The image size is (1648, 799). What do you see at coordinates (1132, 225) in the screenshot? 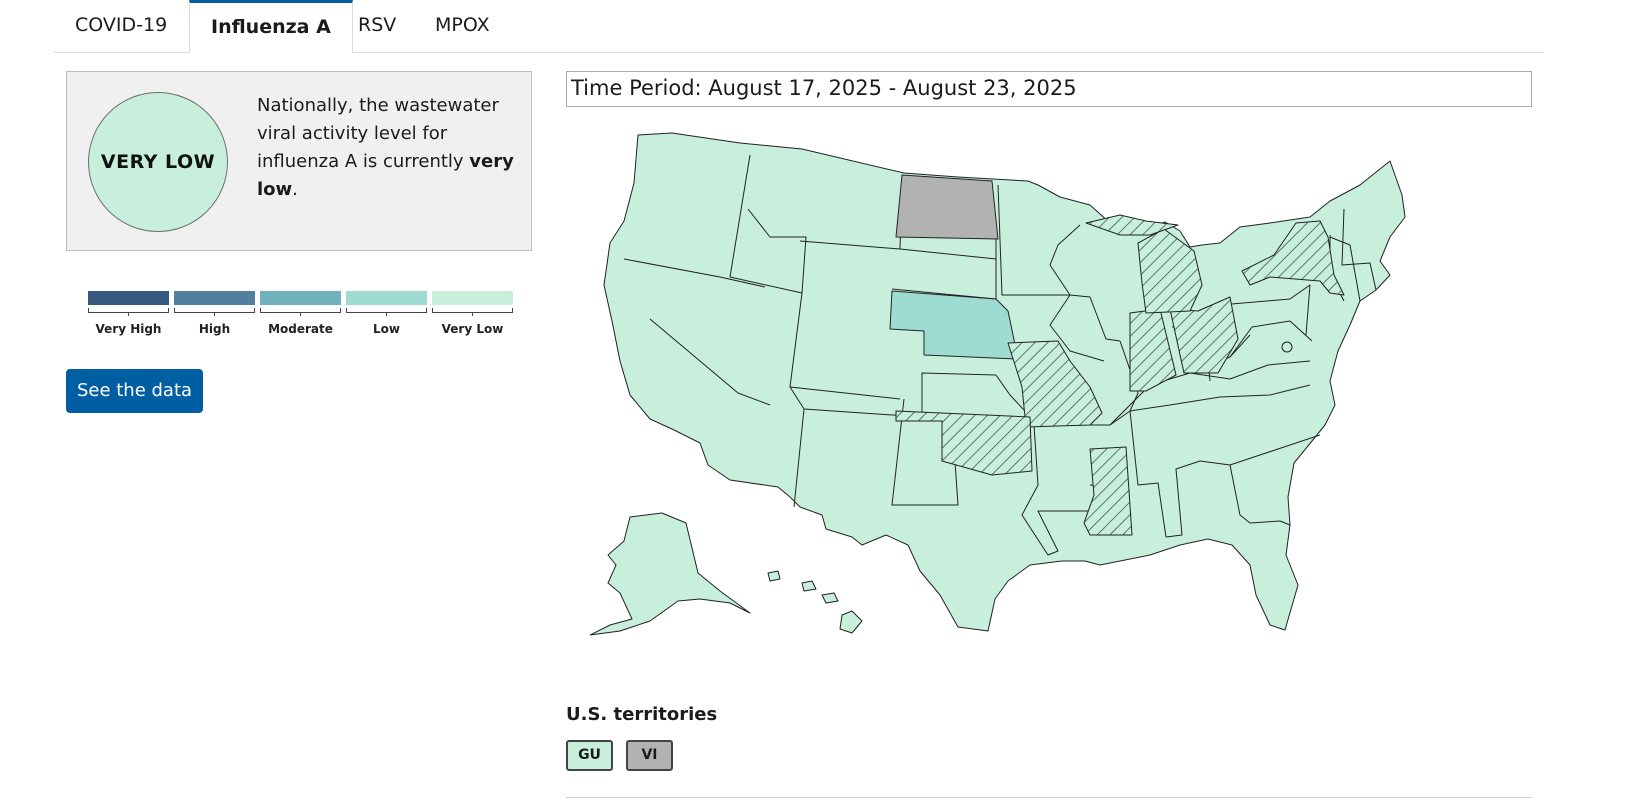
I see `state-michigan-upper` at bounding box center [1132, 225].